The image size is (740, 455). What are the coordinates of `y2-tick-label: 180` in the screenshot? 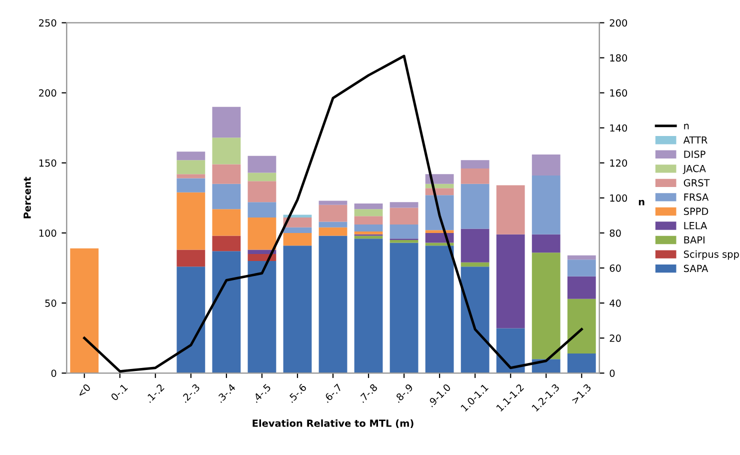 It's located at (619, 58).